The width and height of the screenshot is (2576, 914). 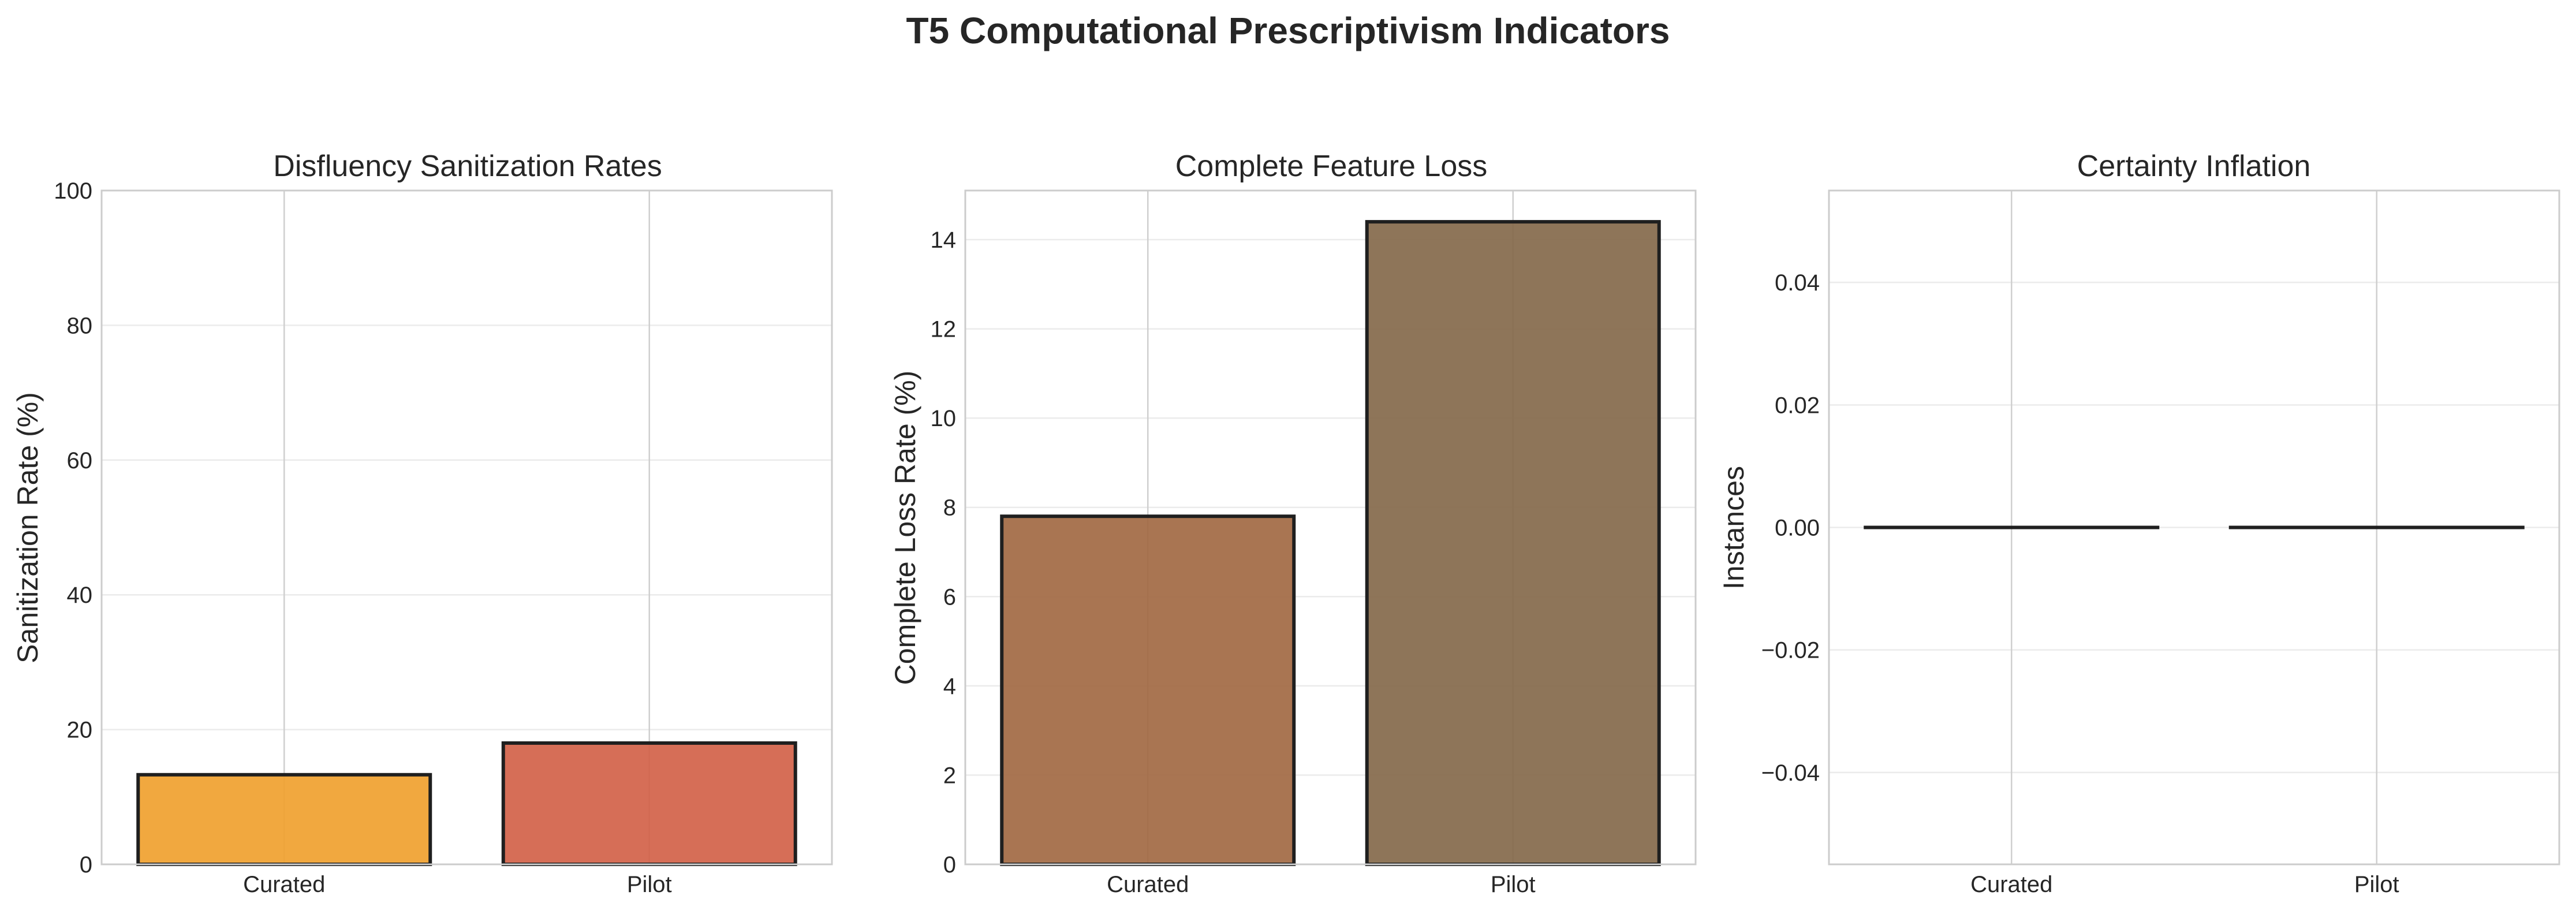 I want to click on y-tick-label: 10, so click(x=944, y=418).